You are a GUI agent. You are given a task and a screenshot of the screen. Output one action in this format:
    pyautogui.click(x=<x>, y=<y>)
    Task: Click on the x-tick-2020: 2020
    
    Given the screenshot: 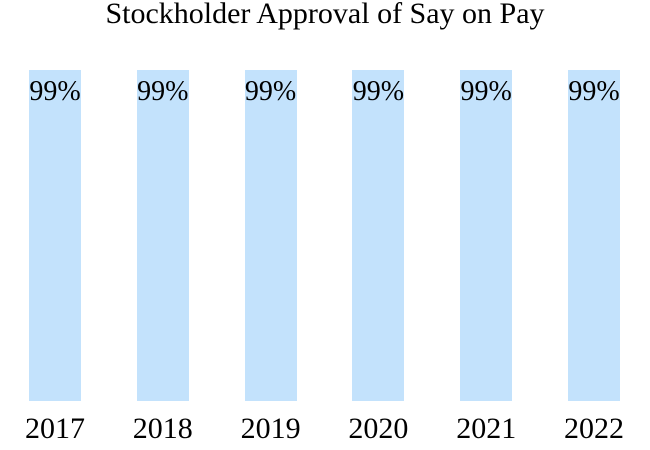 What is the action you would take?
    pyautogui.click(x=378, y=428)
    